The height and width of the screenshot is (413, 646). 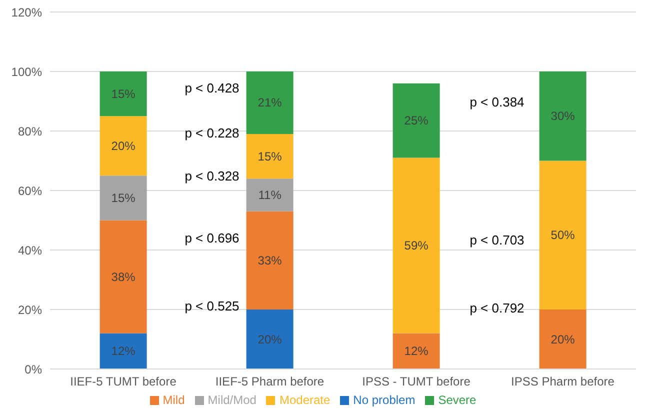 What do you see at coordinates (30, 250) in the screenshot?
I see `y-tick-label: 40%` at bounding box center [30, 250].